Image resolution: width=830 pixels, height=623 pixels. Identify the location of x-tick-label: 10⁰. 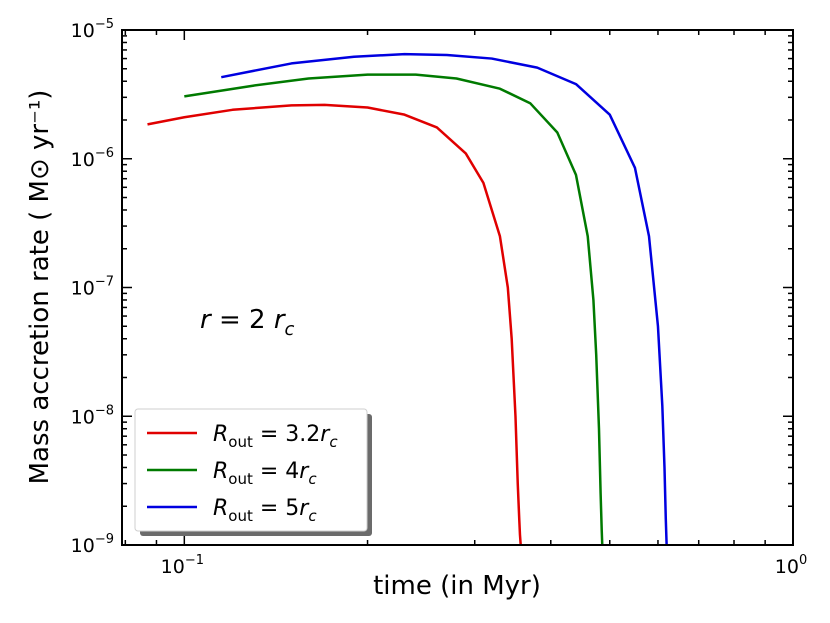
(791, 565).